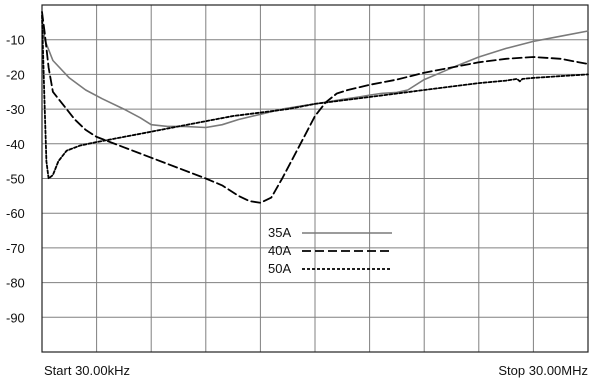  What do you see at coordinates (543, 370) in the screenshot?
I see `x-stop-label: Stop 30.00MHz` at bounding box center [543, 370].